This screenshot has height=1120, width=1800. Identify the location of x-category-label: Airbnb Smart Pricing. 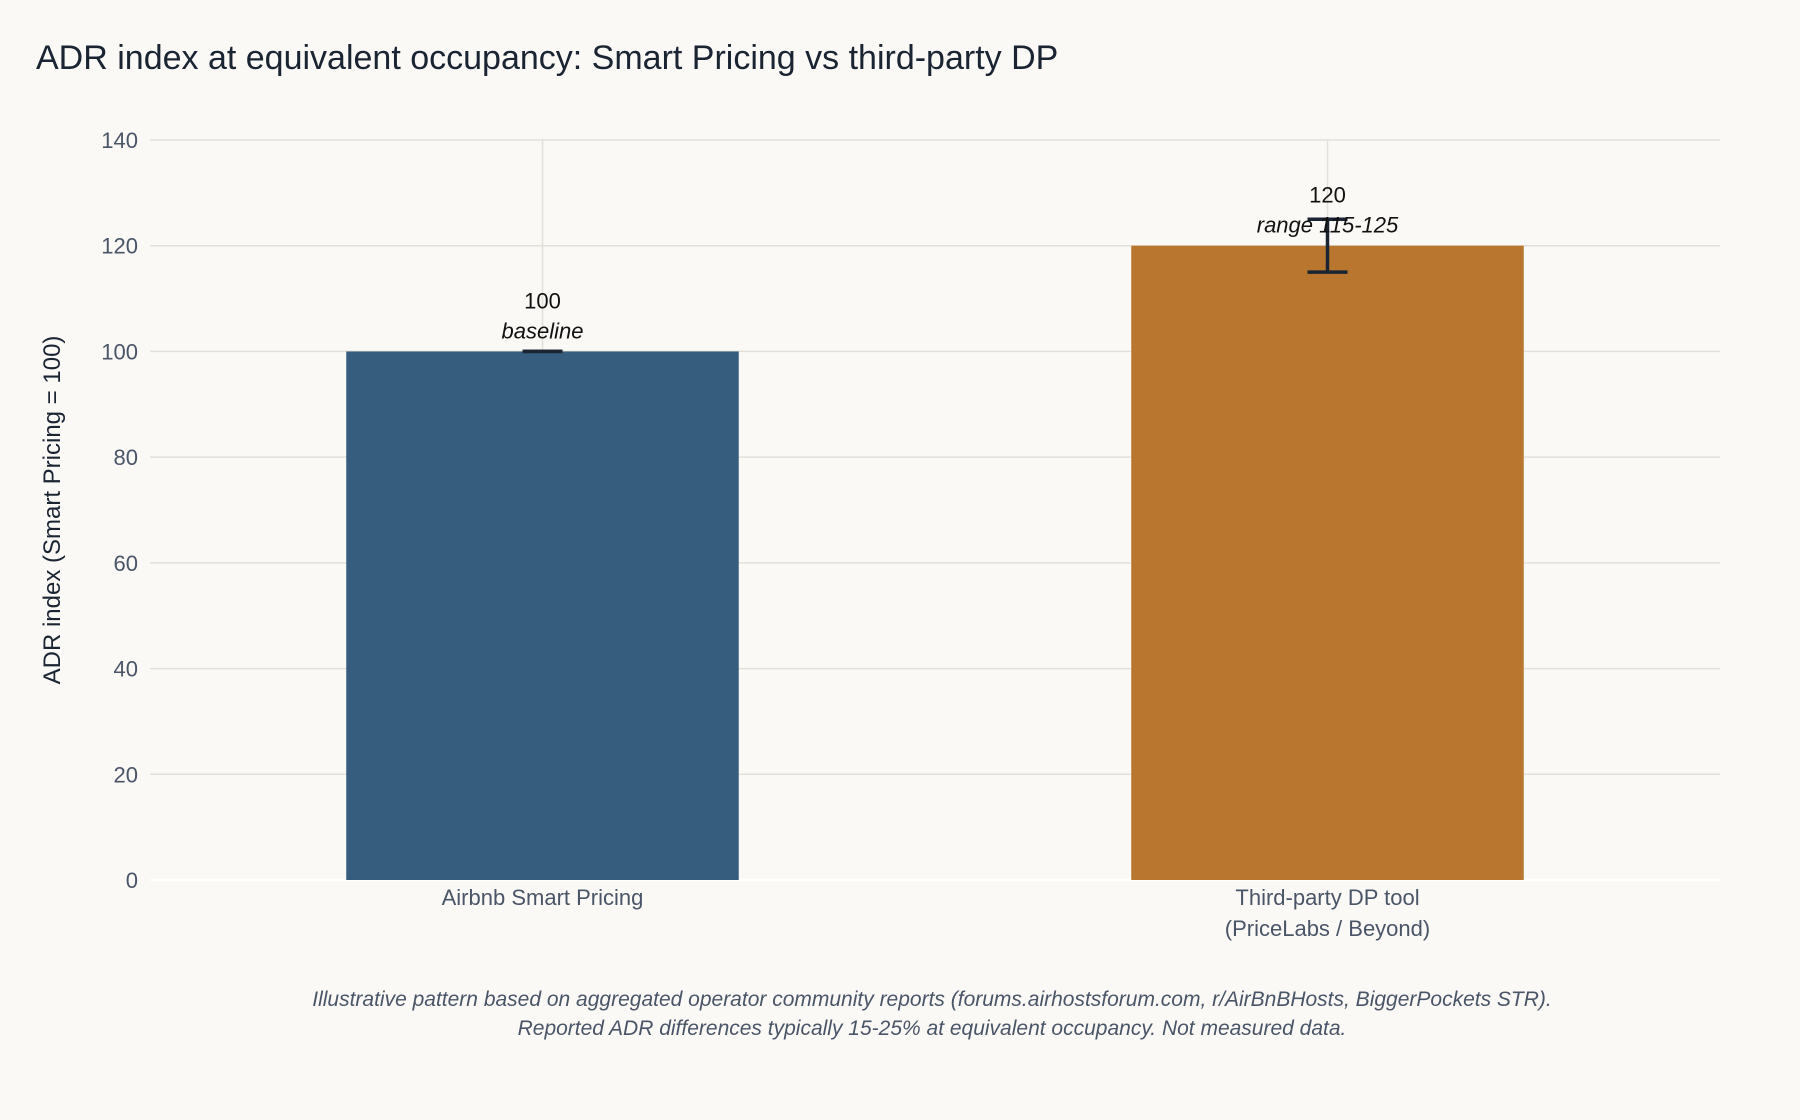
(543, 897).